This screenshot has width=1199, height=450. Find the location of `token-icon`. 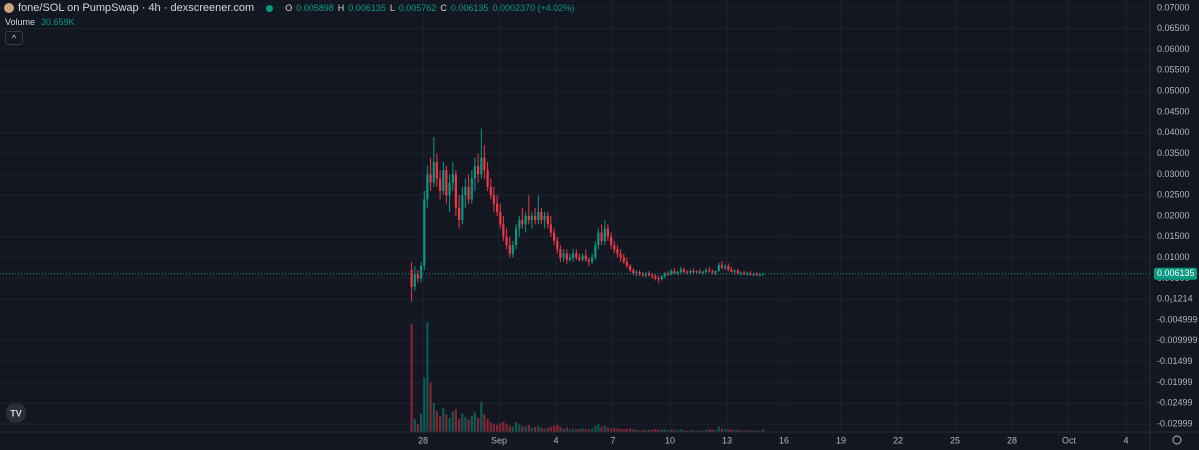

token-icon is located at coordinates (9, 8).